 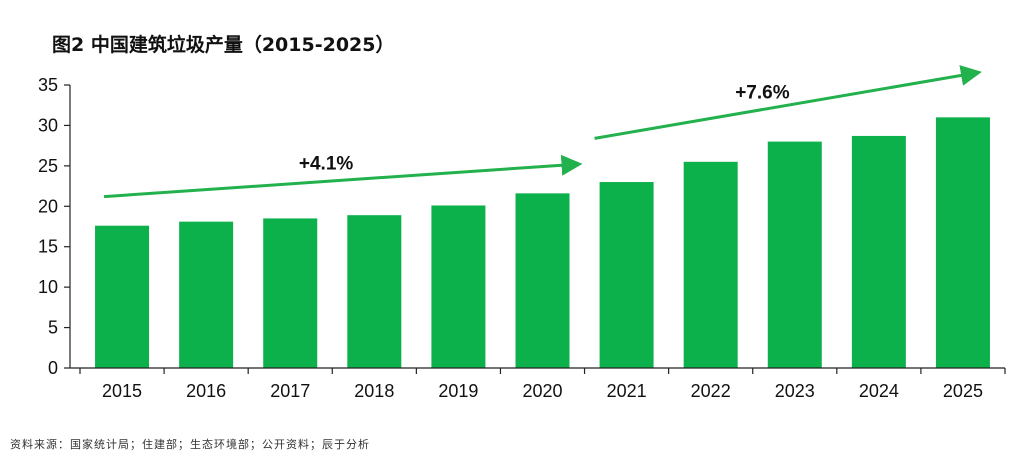 What do you see at coordinates (206, 294) in the screenshot?
I see `bar-2016` at bounding box center [206, 294].